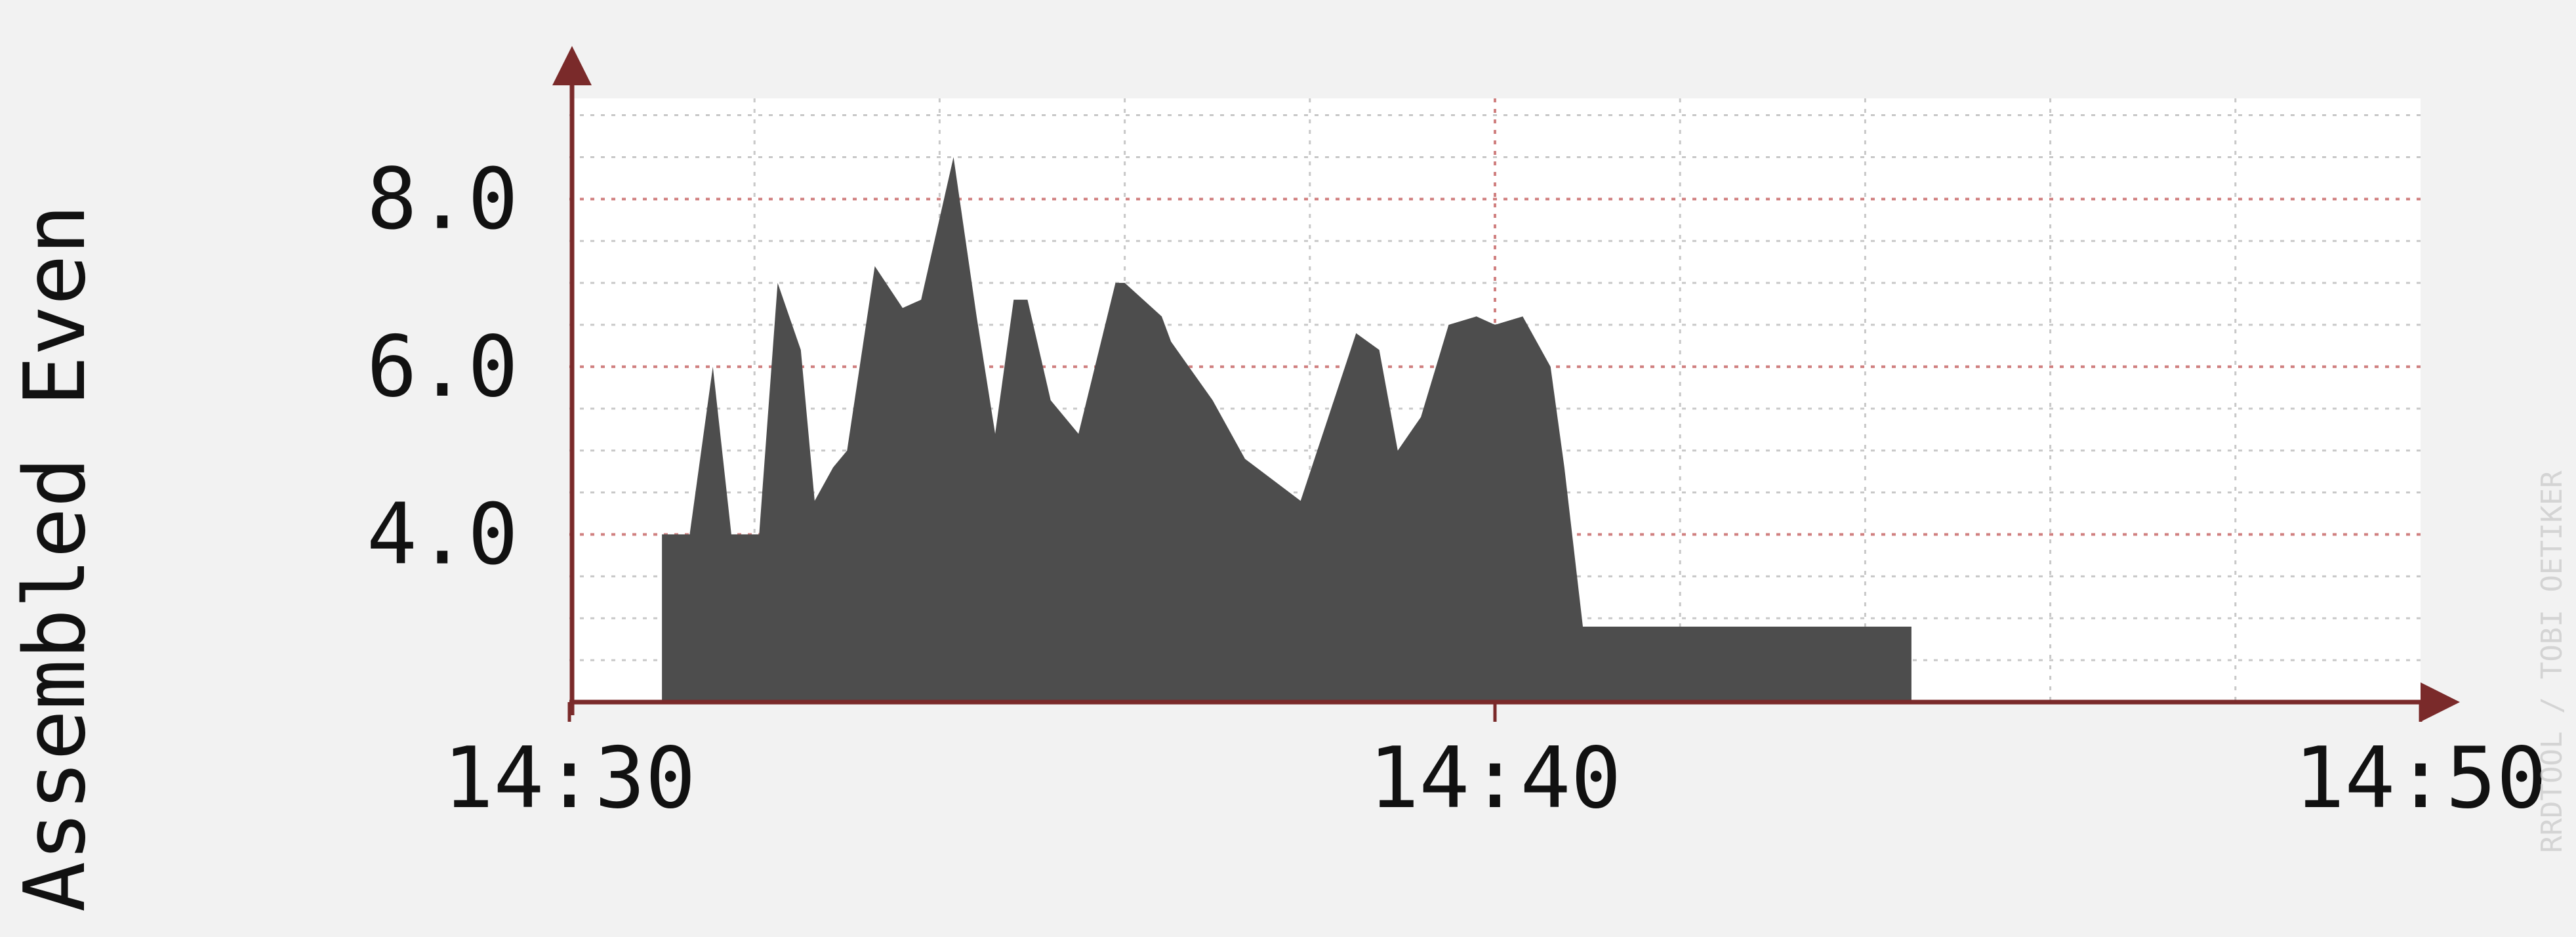 This screenshot has height=937, width=2576. Describe the element at coordinates (572, 66) in the screenshot. I see `y-axis-arrowhead` at that location.